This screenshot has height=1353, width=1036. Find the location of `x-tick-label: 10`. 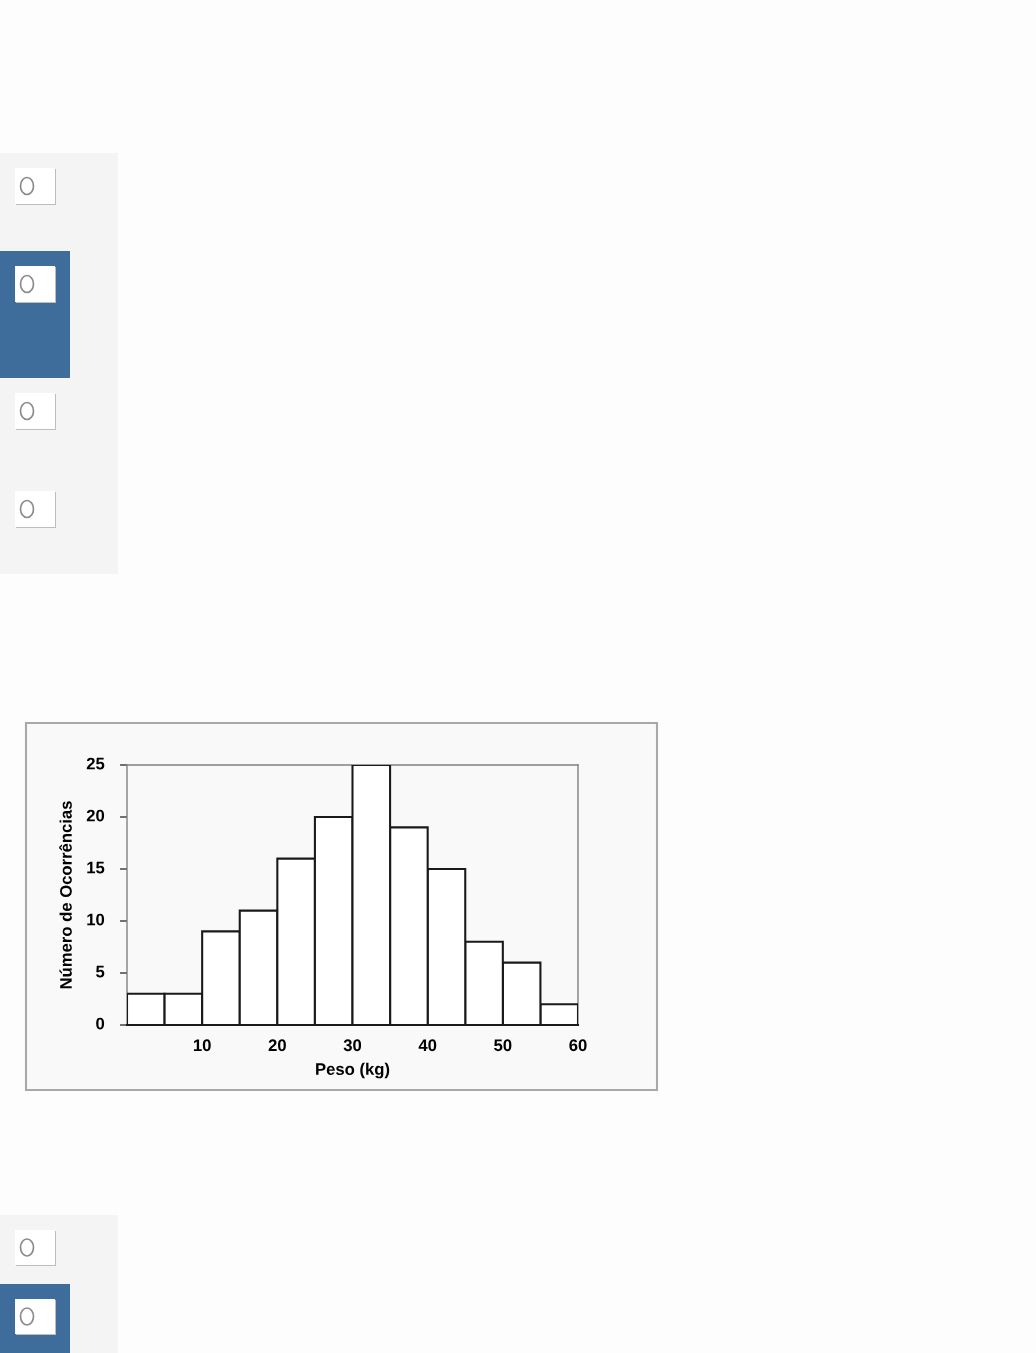

x-tick-label: 10 is located at coordinates (202, 1045).